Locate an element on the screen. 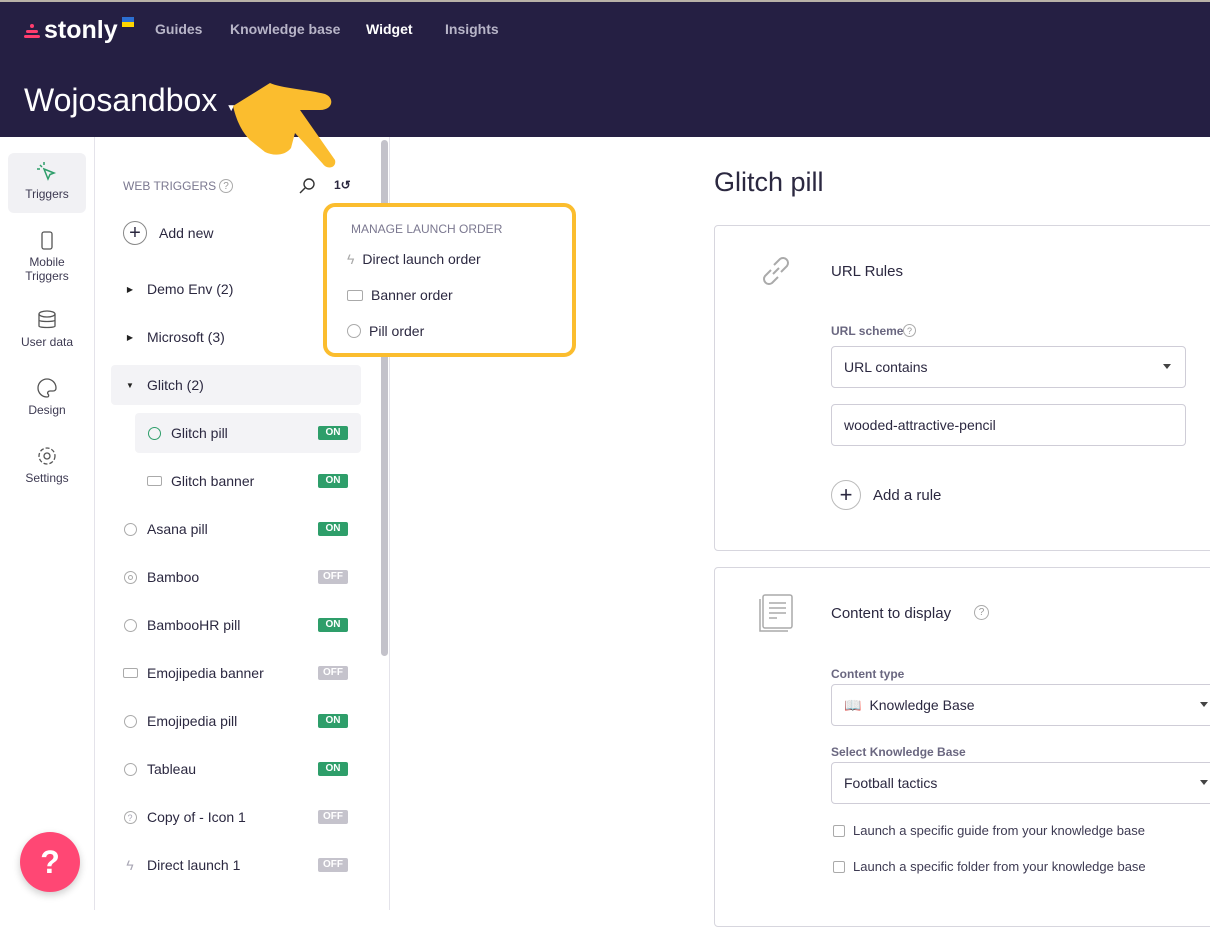 The height and width of the screenshot is (927, 1210). logo-icon is located at coordinates (32, 30).